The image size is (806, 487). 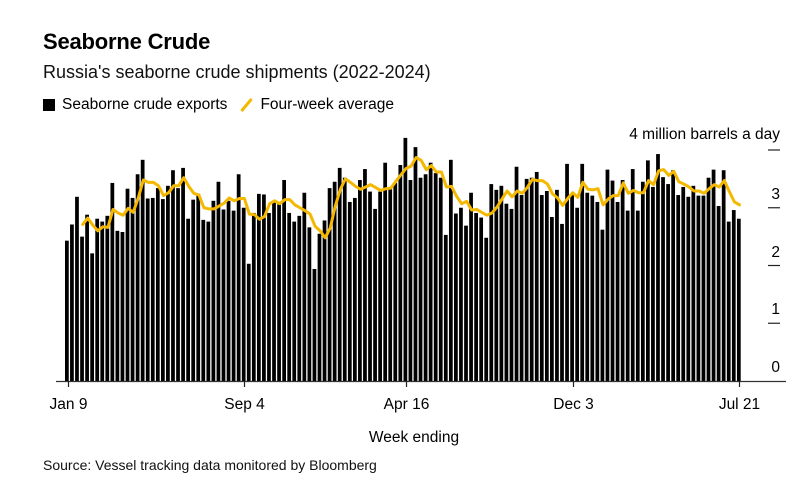 I want to click on four-week-average-line, so click(x=411, y=198).